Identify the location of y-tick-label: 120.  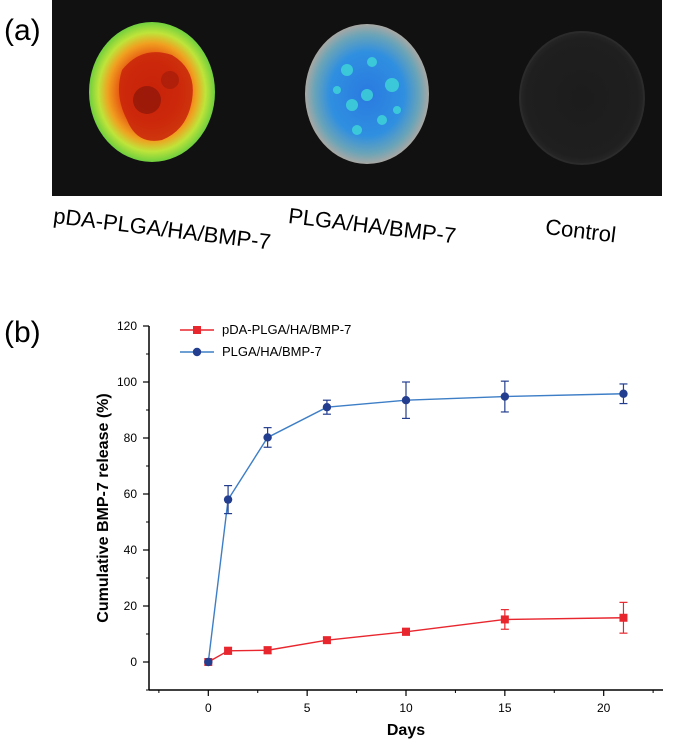
(127, 326).